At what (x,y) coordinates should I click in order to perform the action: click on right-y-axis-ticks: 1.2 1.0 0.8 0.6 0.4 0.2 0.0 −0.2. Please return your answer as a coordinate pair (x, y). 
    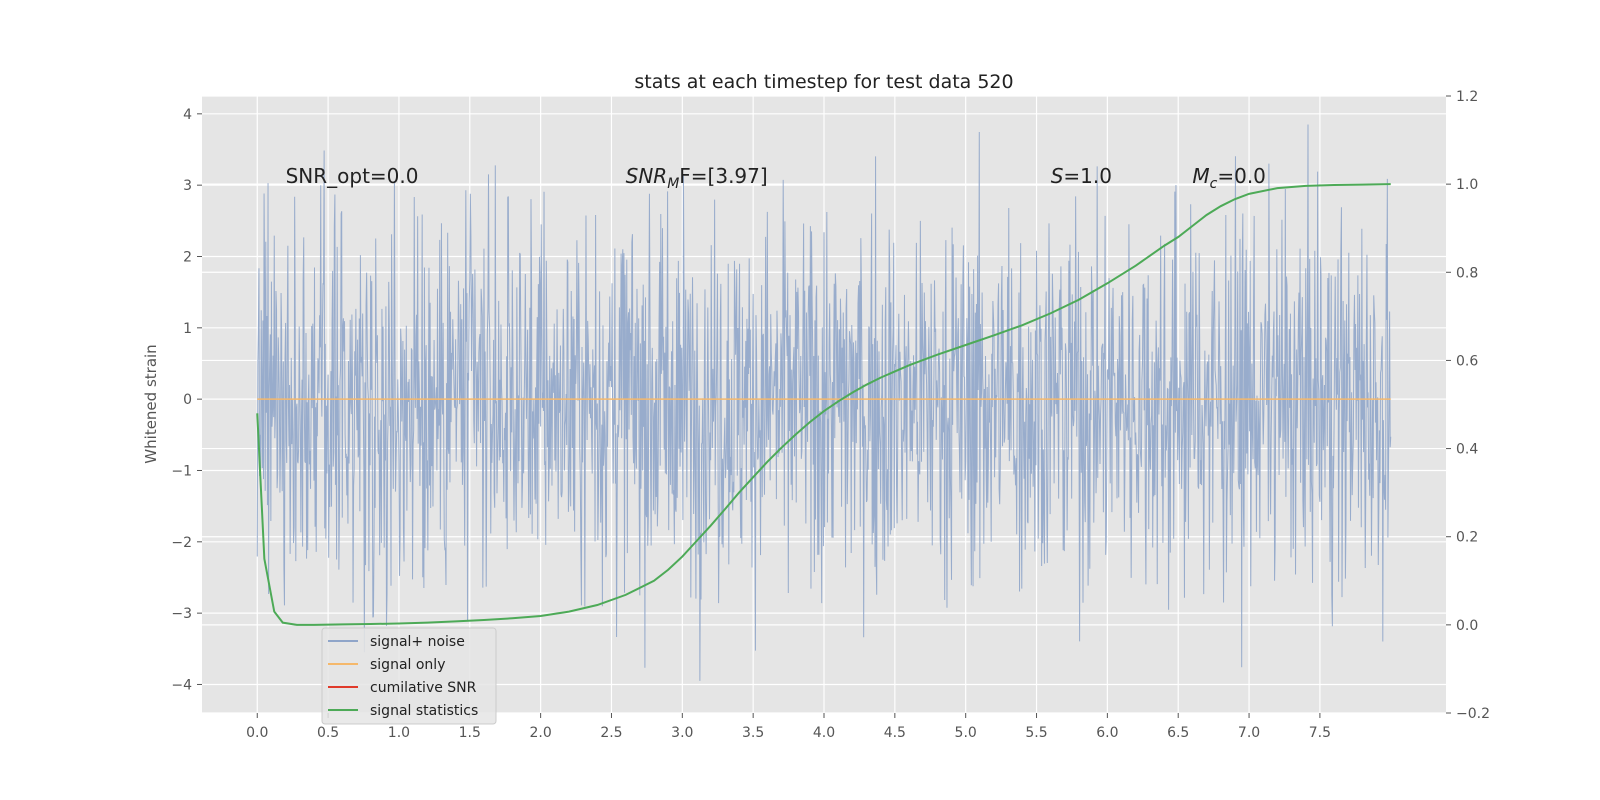
    Looking at the image, I should click on (1468, 405).